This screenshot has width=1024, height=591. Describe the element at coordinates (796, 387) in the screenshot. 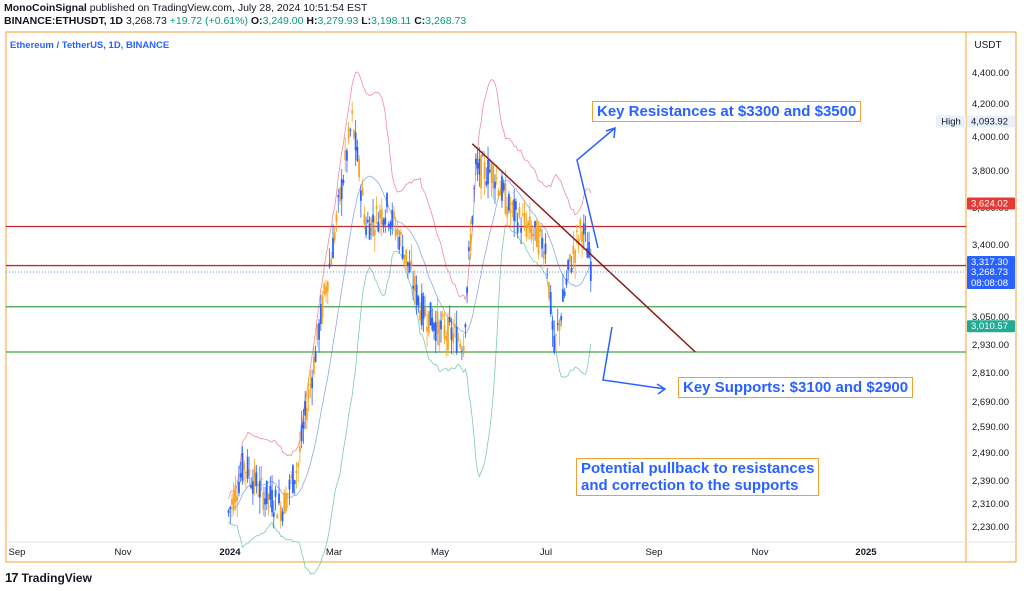

I see `annotation-supports: Key Supports: $3100 and $2900` at that location.